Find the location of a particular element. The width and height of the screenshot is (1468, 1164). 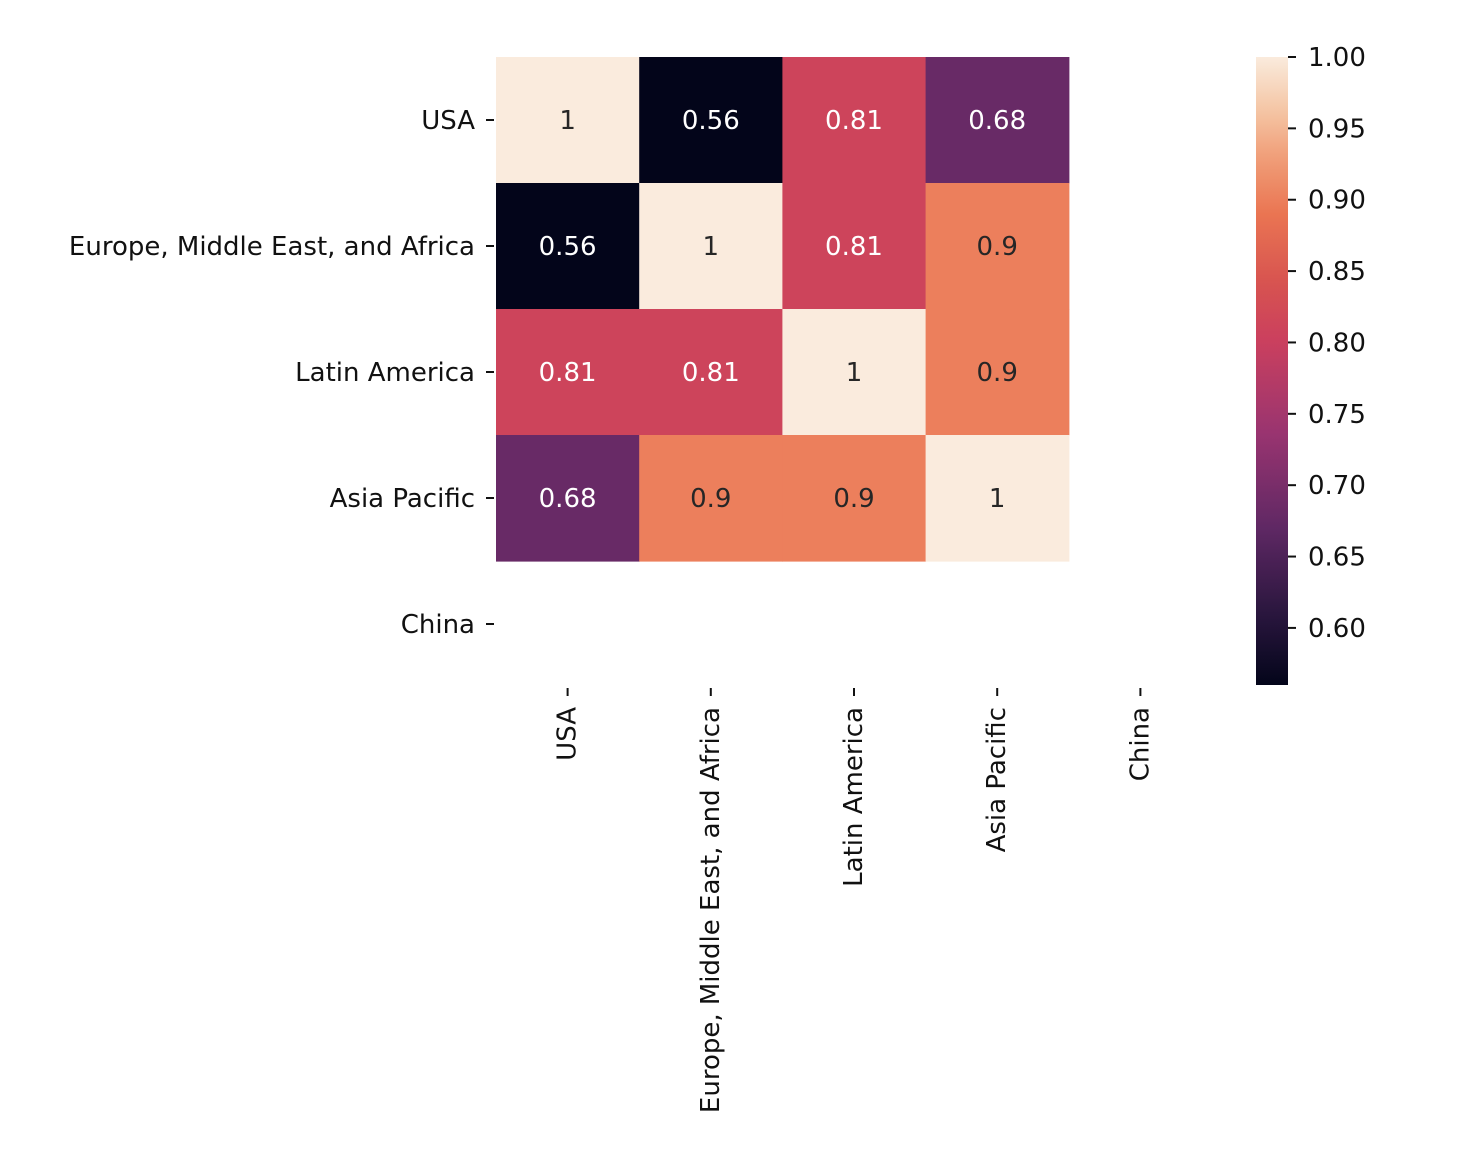

x-tick-label: China is located at coordinates (1140, 744).